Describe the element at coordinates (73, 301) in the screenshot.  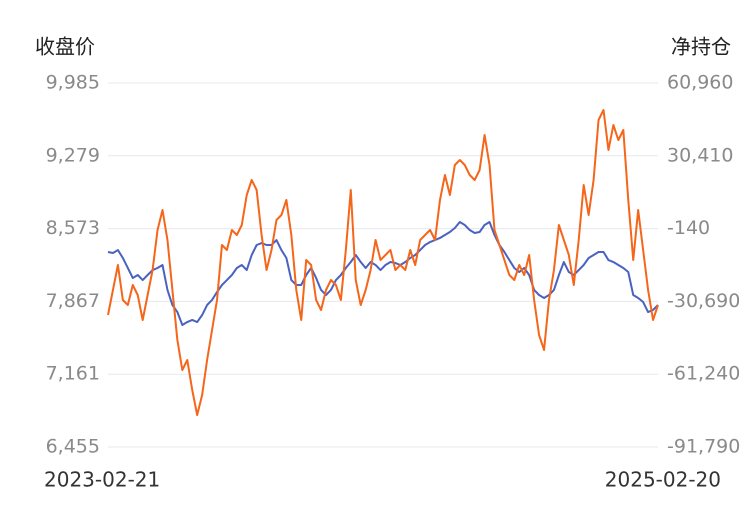
I see `y-tick-label: 7,867` at that location.